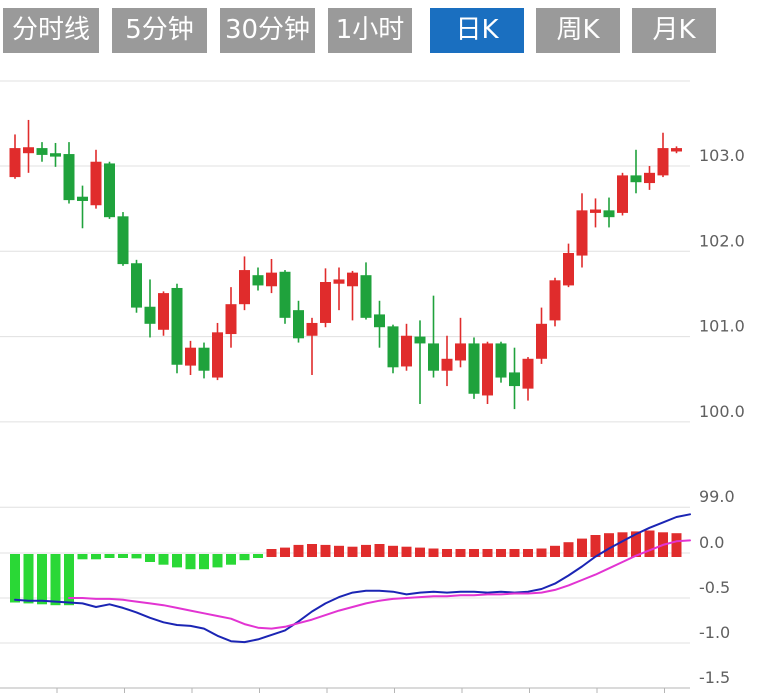  Describe the element at coordinates (578, 30) in the screenshot. I see `period-button-weekly-k: 周K` at that location.